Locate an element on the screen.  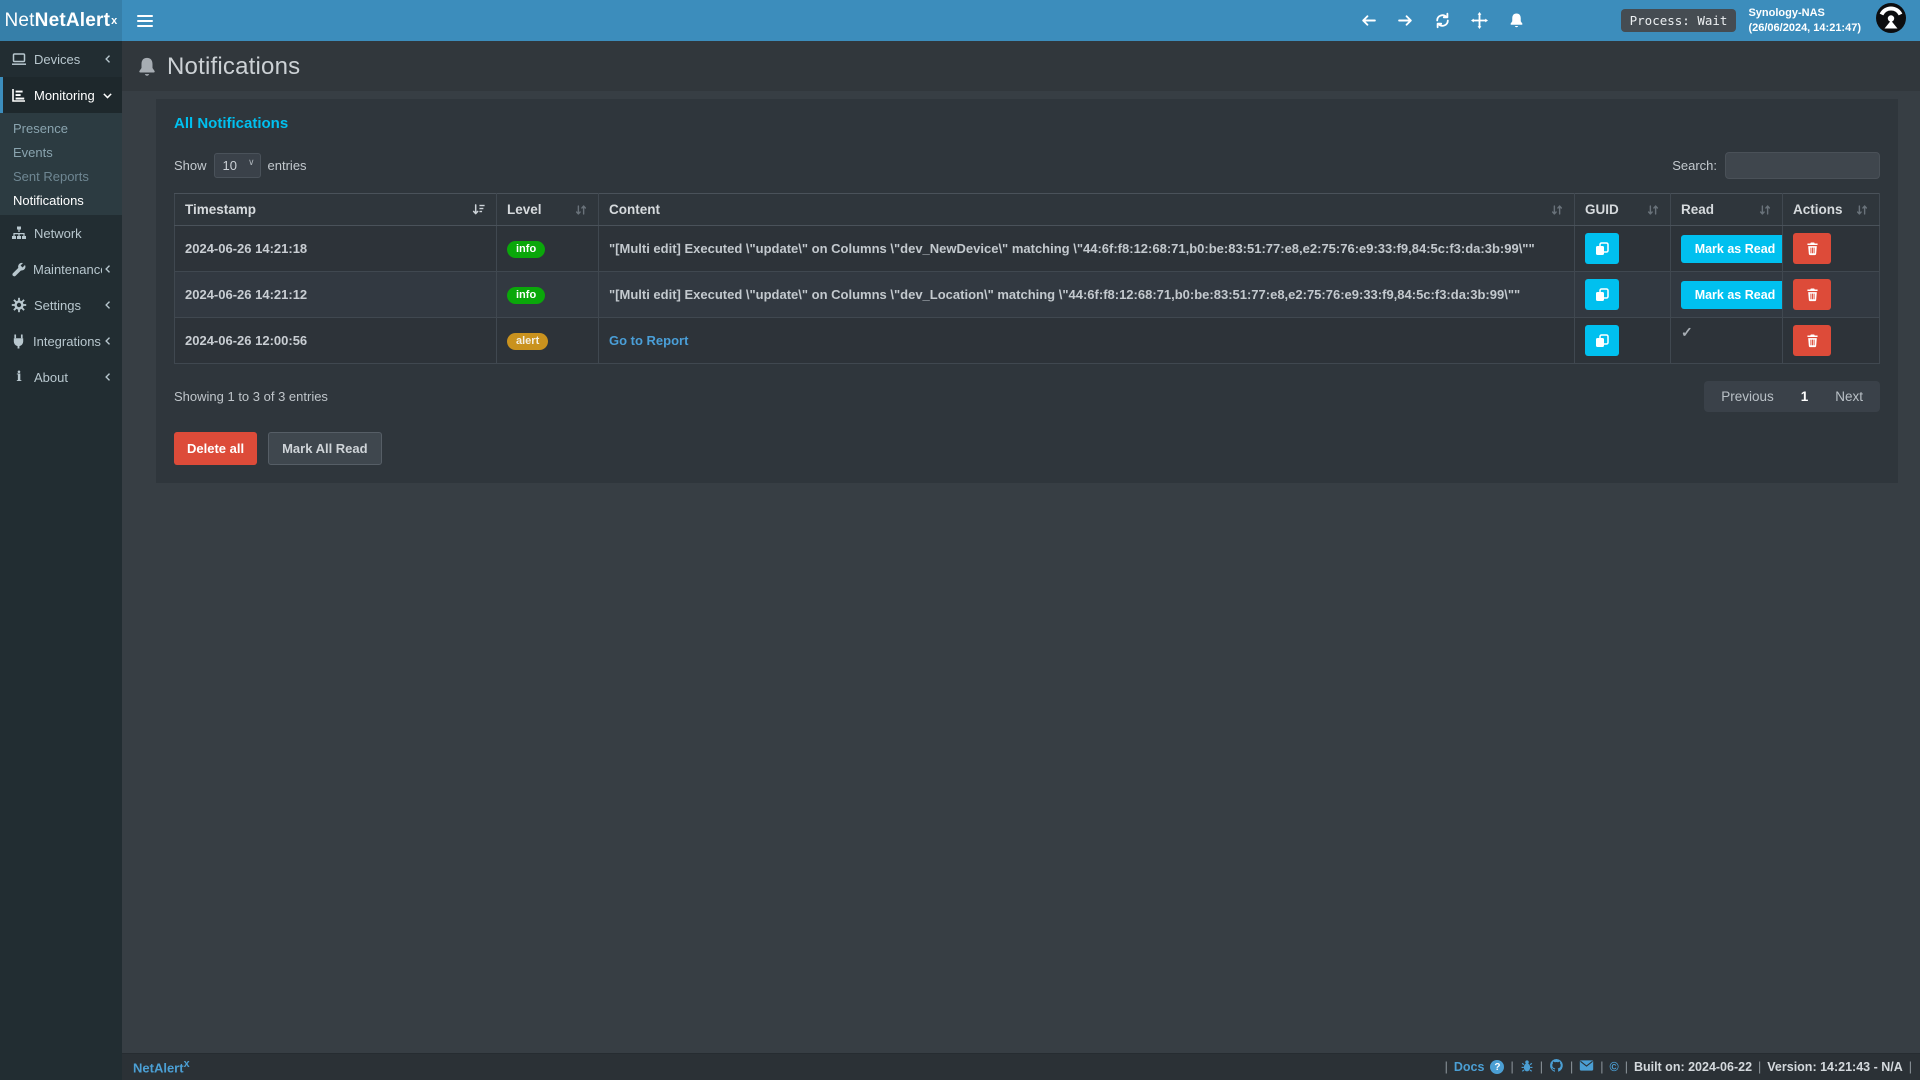
nav-back-button is located at coordinates (1369, 20).